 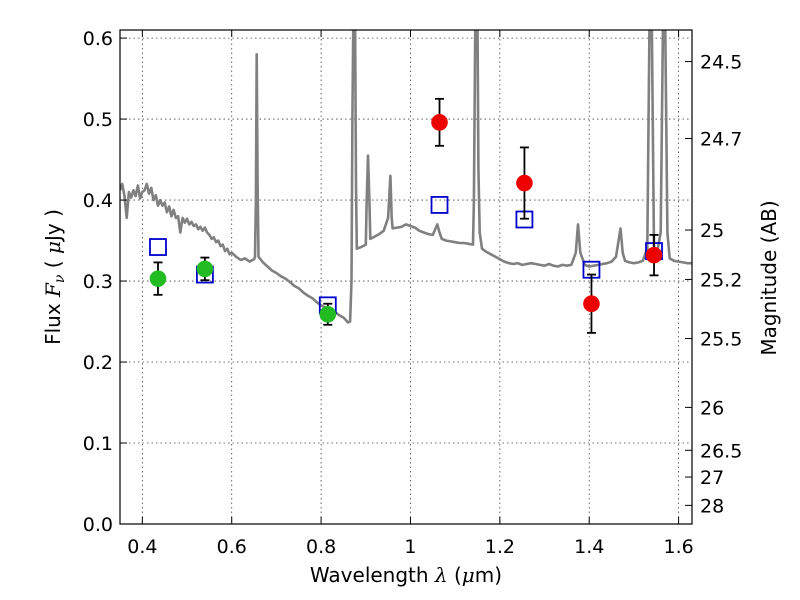 What do you see at coordinates (98, 282) in the screenshot?
I see `y-tick-label: 0.3` at bounding box center [98, 282].